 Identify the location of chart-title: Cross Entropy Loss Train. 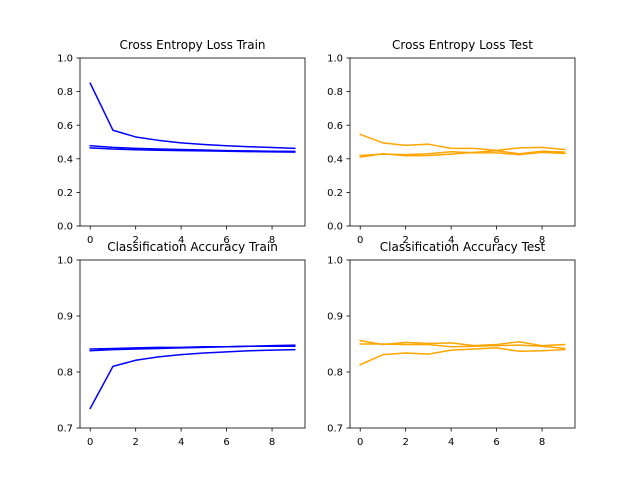
(192, 45).